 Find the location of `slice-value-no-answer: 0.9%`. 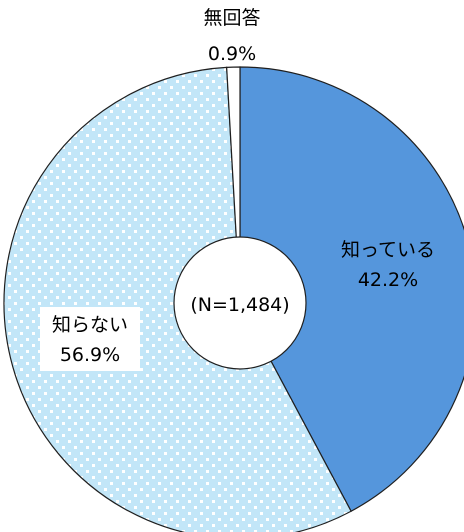

slice-value-no-answer: 0.9% is located at coordinates (232, 54).